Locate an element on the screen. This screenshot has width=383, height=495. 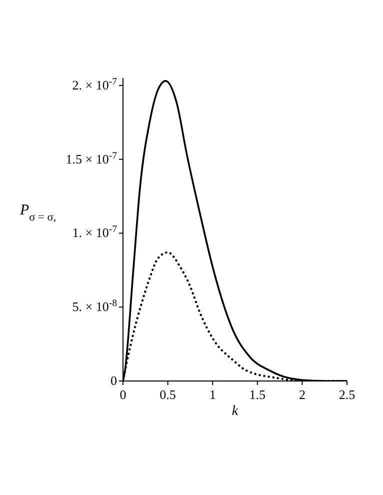
y-tick-label: 1.5 × 10$^{-7}$ is located at coordinates (92, 158).